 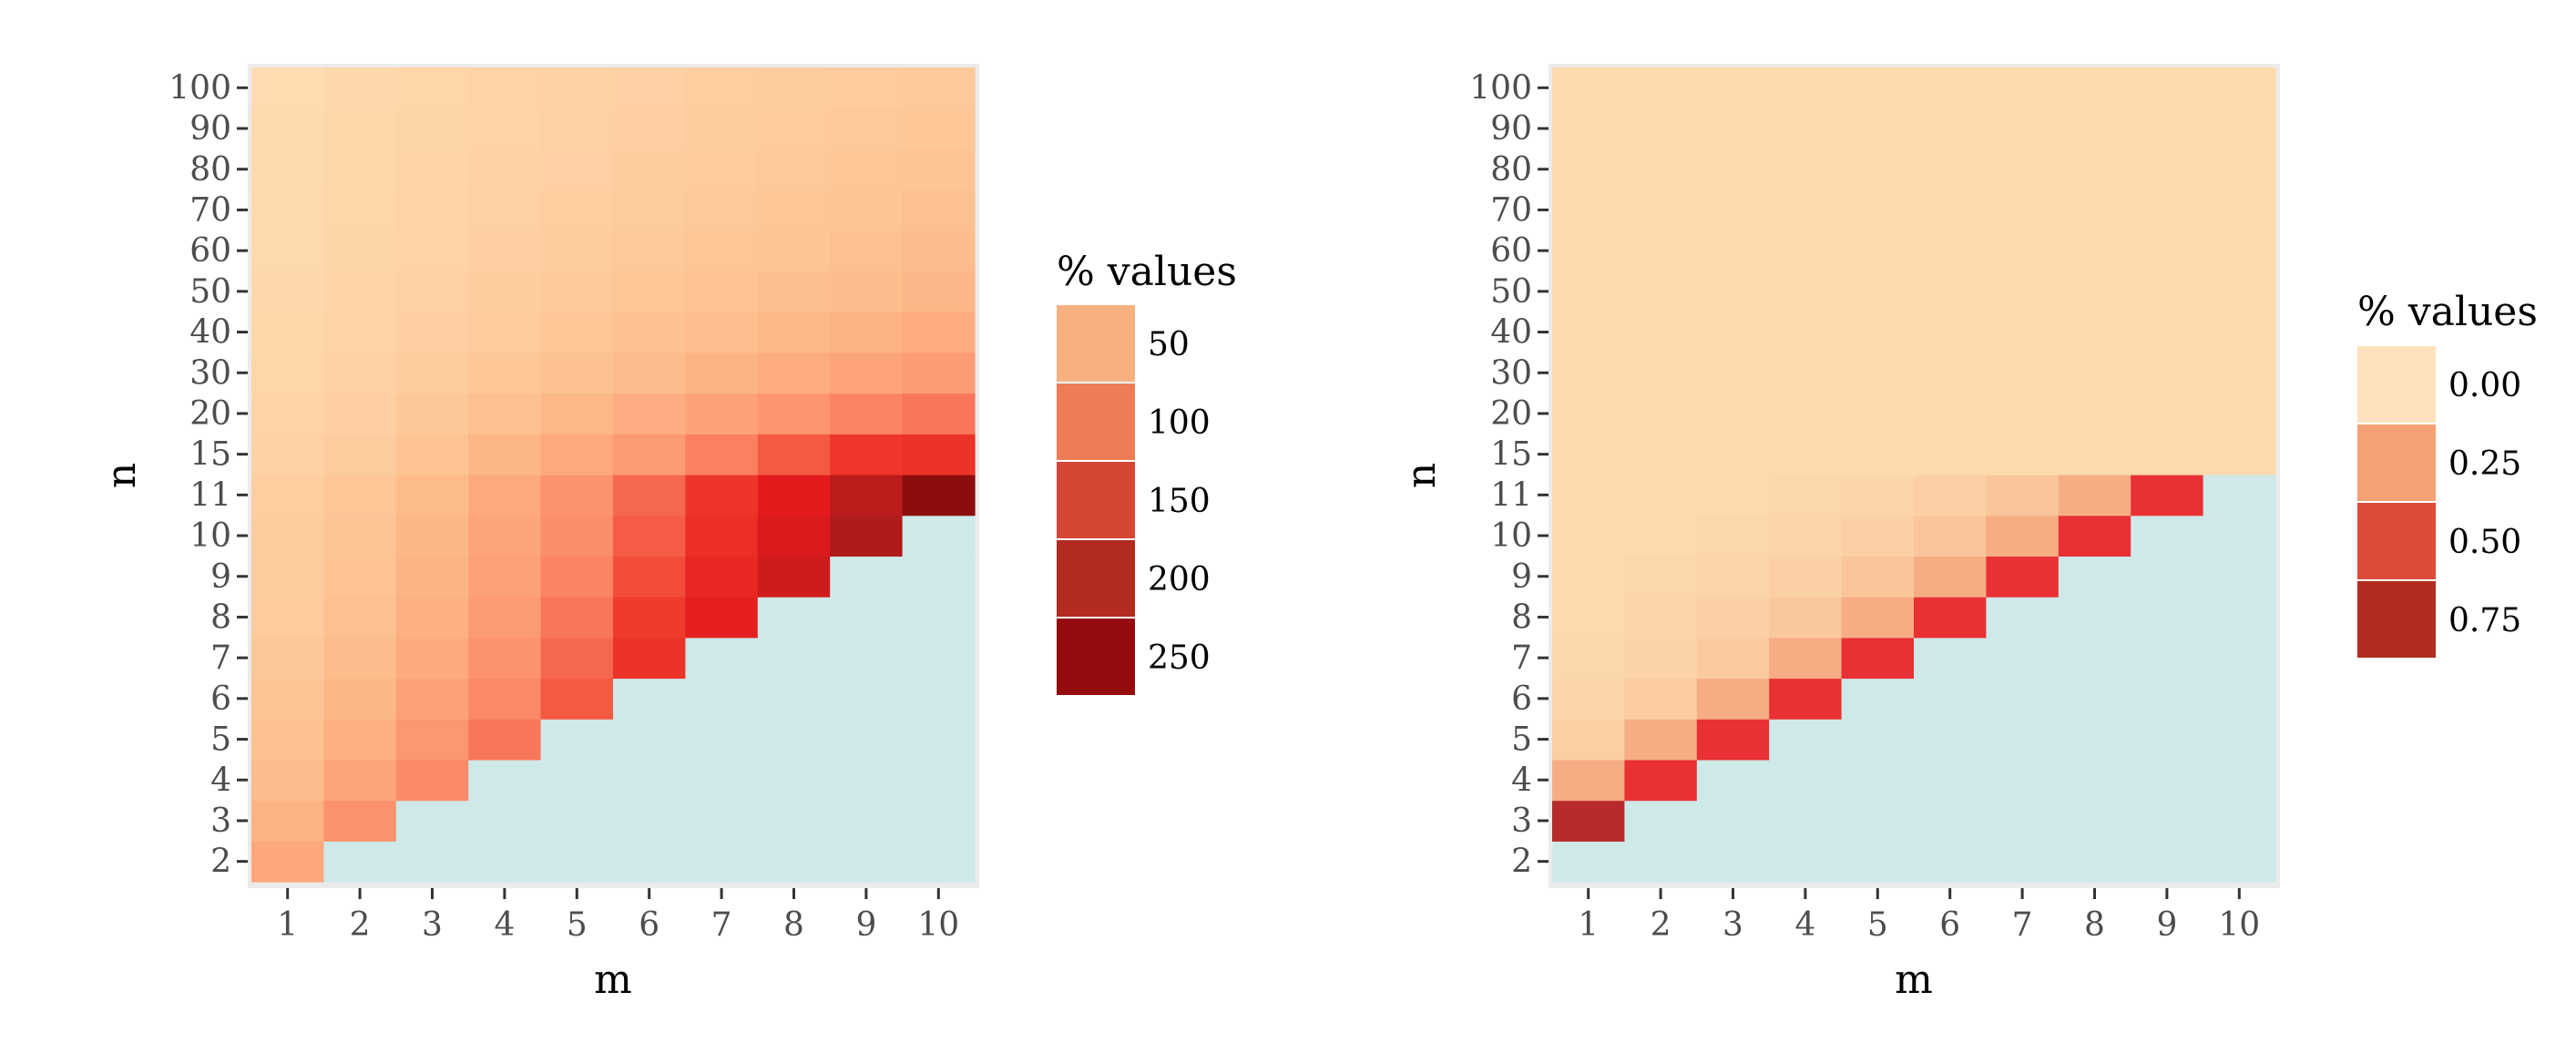 What do you see at coordinates (649, 925) in the screenshot?
I see `x-tick-label: 6` at bounding box center [649, 925].